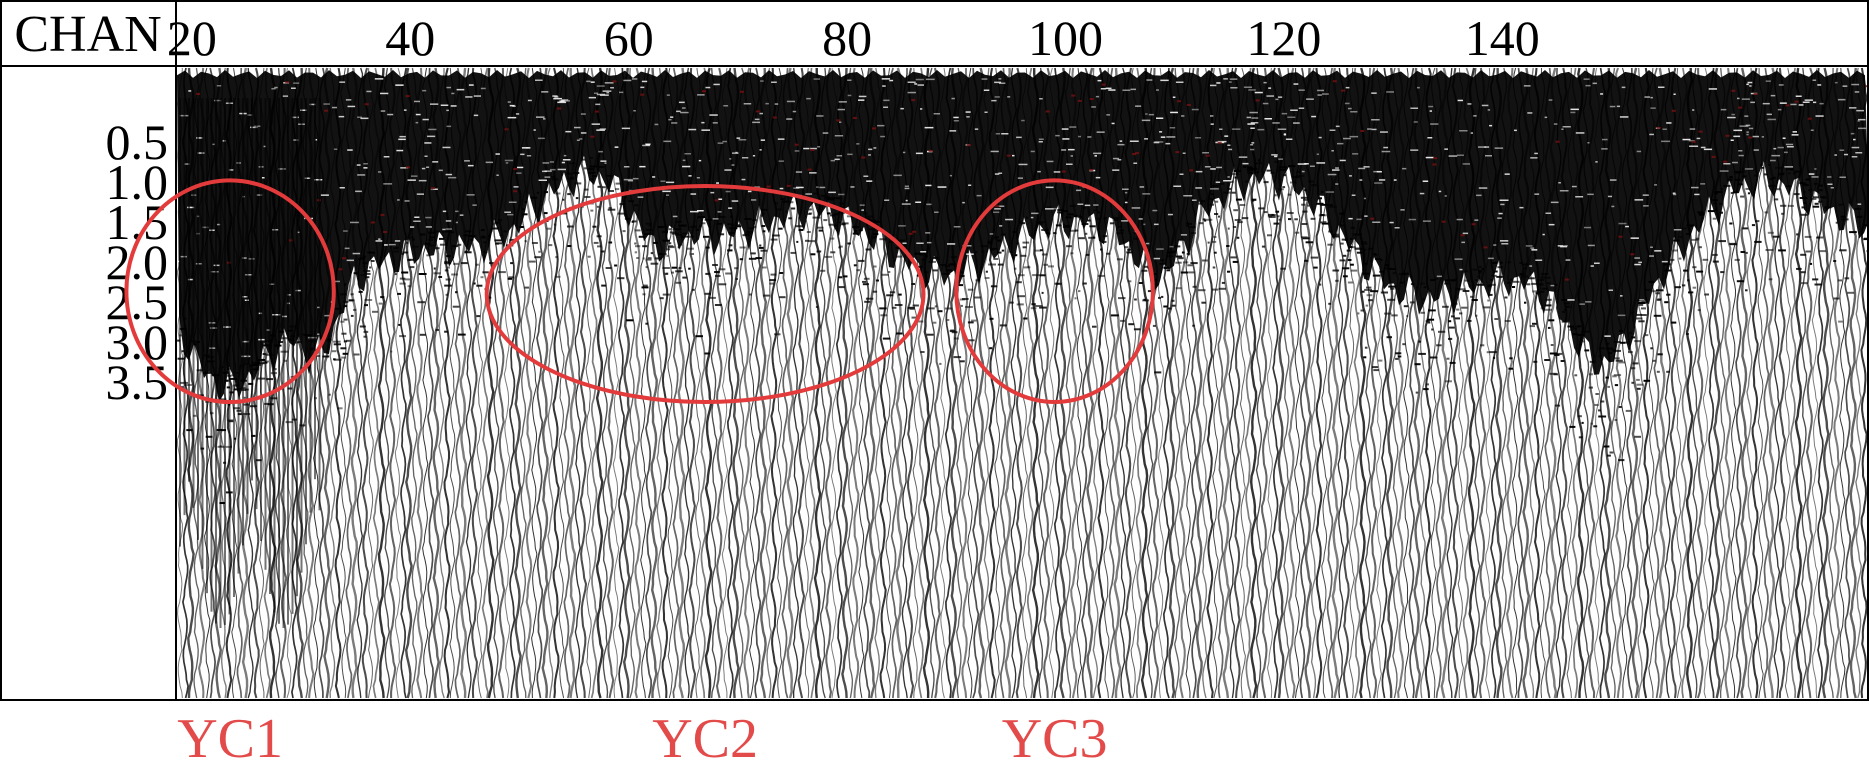  Describe the element at coordinates (705, 294) in the screenshot. I see `zone-outline-yc2` at that location.